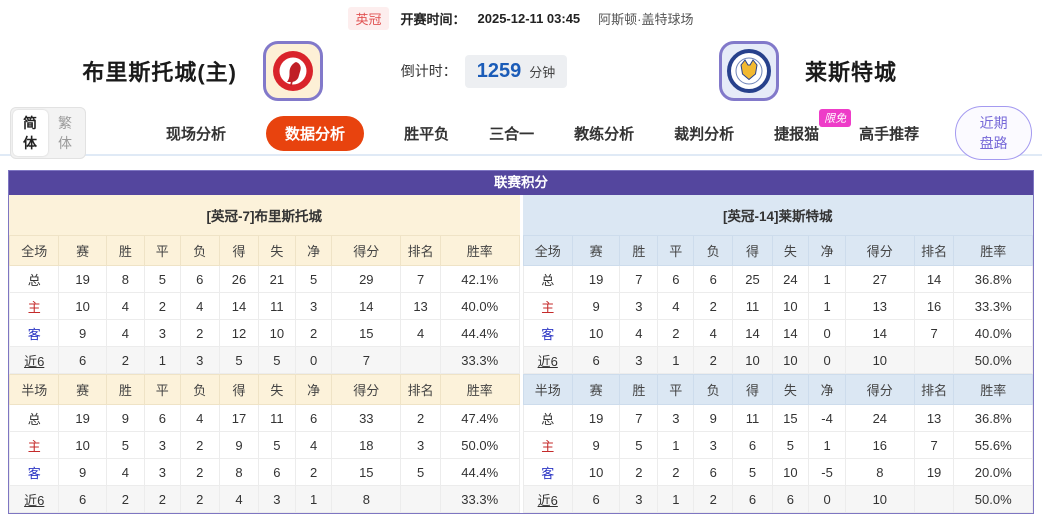  What do you see at coordinates (264, 472) in the screenshot?
I see `table-row: 客 9 4 3 2 8 6 2 15 5 44.4%` at bounding box center [264, 472].